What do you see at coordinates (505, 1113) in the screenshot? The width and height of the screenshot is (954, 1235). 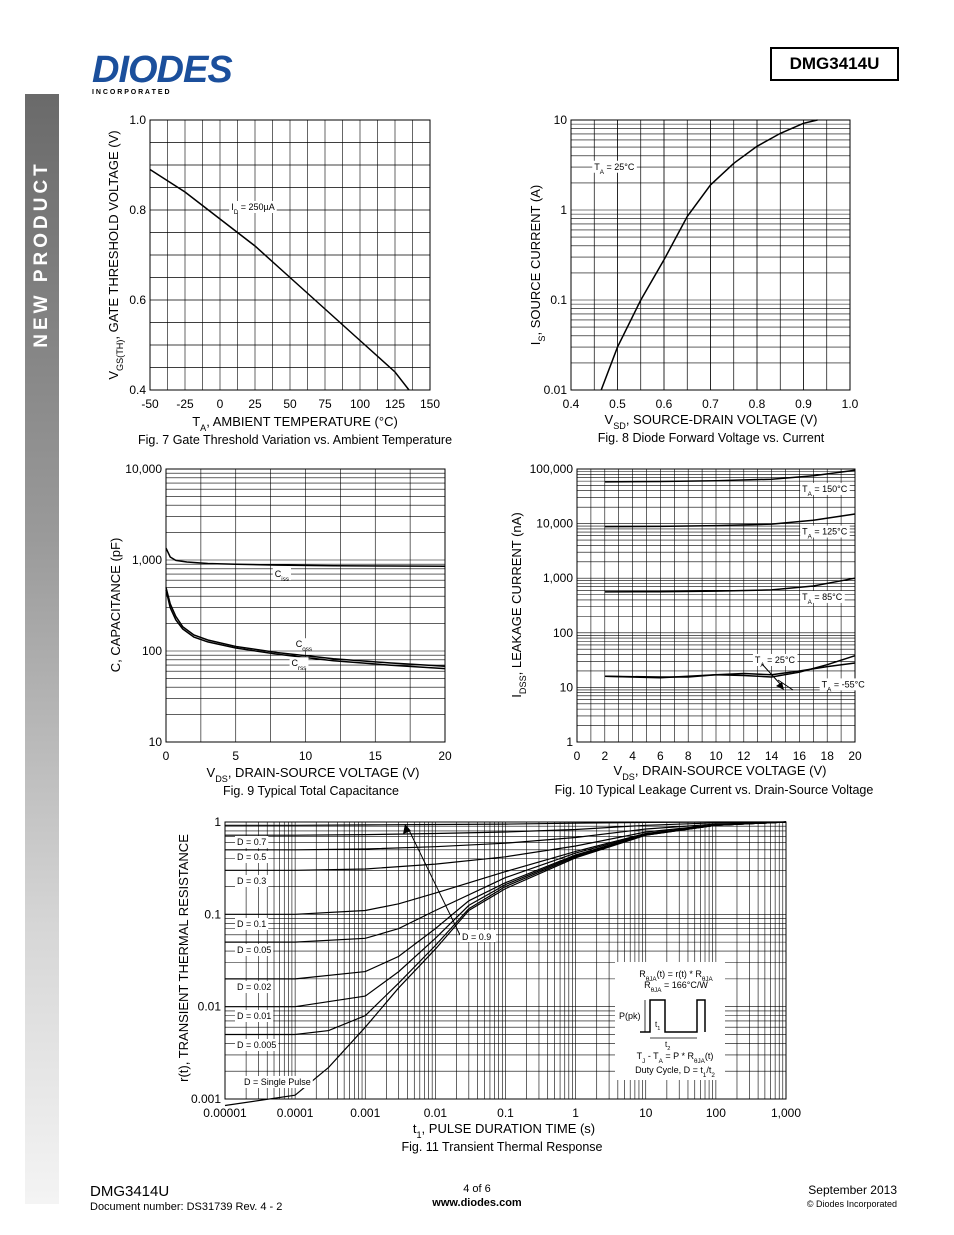 I see `fig11-xtick-label: 0.1` at bounding box center [505, 1113].